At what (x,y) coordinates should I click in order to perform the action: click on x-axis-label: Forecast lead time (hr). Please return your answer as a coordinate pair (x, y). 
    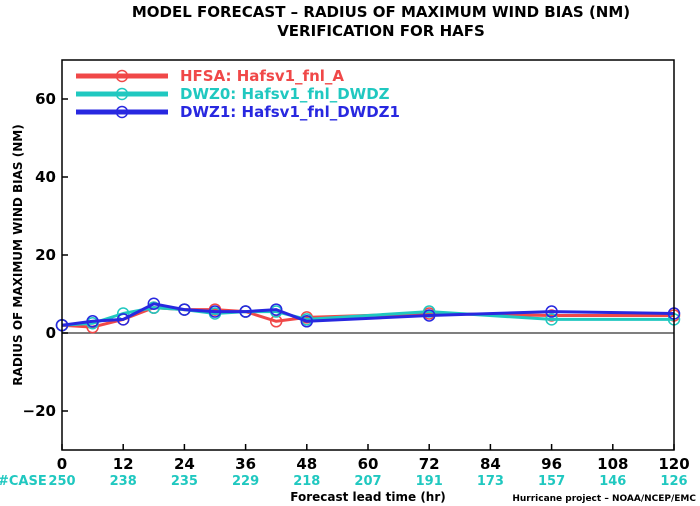
    Looking at the image, I should click on (368, 497).